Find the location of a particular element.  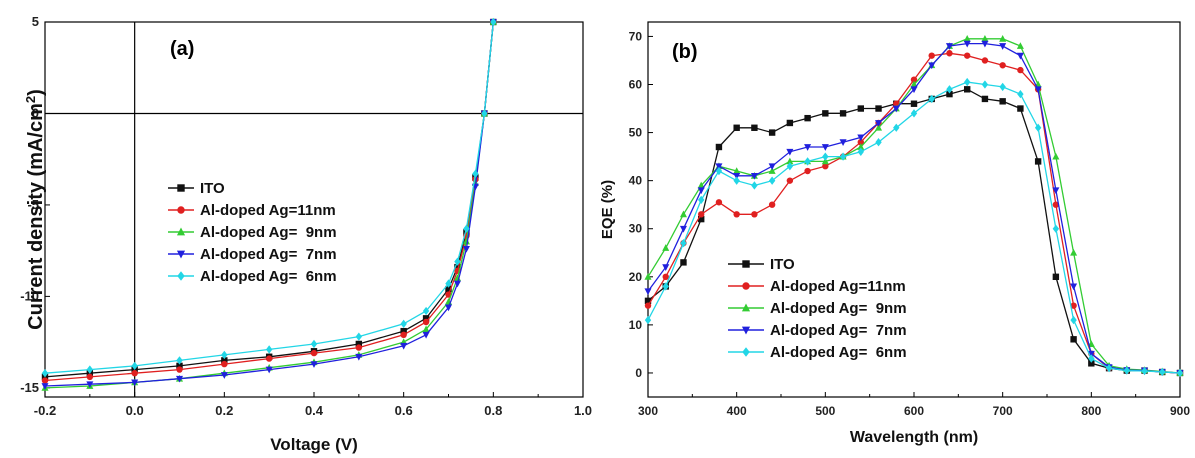

y-tick-label: 30 is located at coordinates (636, 229).